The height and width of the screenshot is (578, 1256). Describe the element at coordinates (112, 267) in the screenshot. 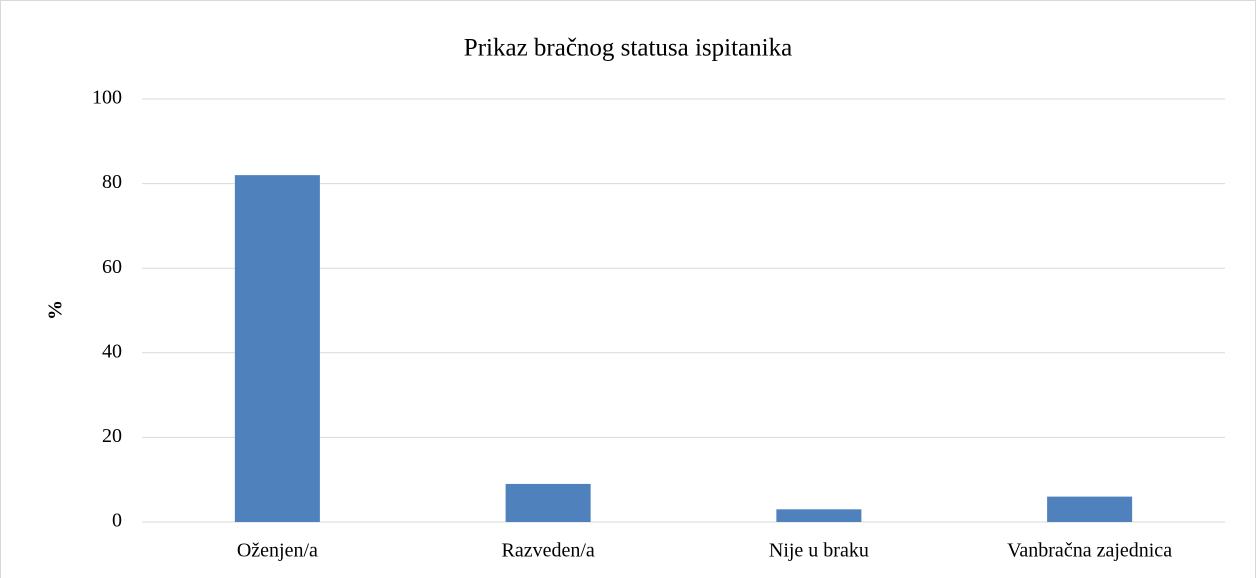

I see `y-tick-label: 60` at that location.